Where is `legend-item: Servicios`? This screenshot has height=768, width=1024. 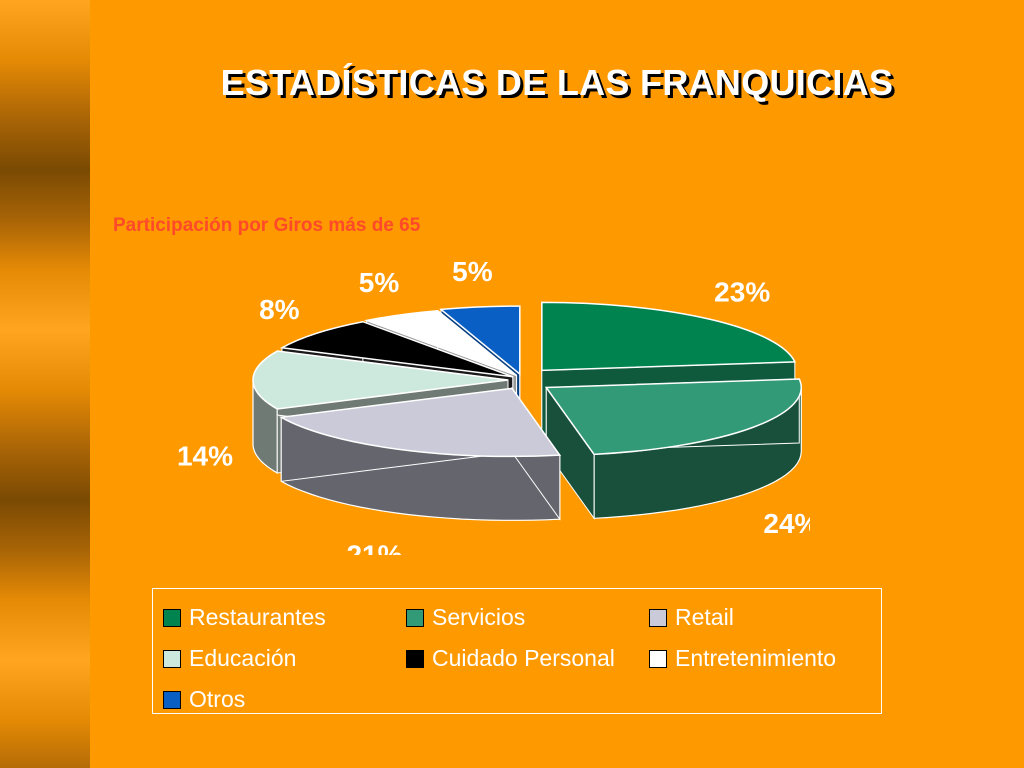 legend-item: Servicios is located at coordinates (527, 617).